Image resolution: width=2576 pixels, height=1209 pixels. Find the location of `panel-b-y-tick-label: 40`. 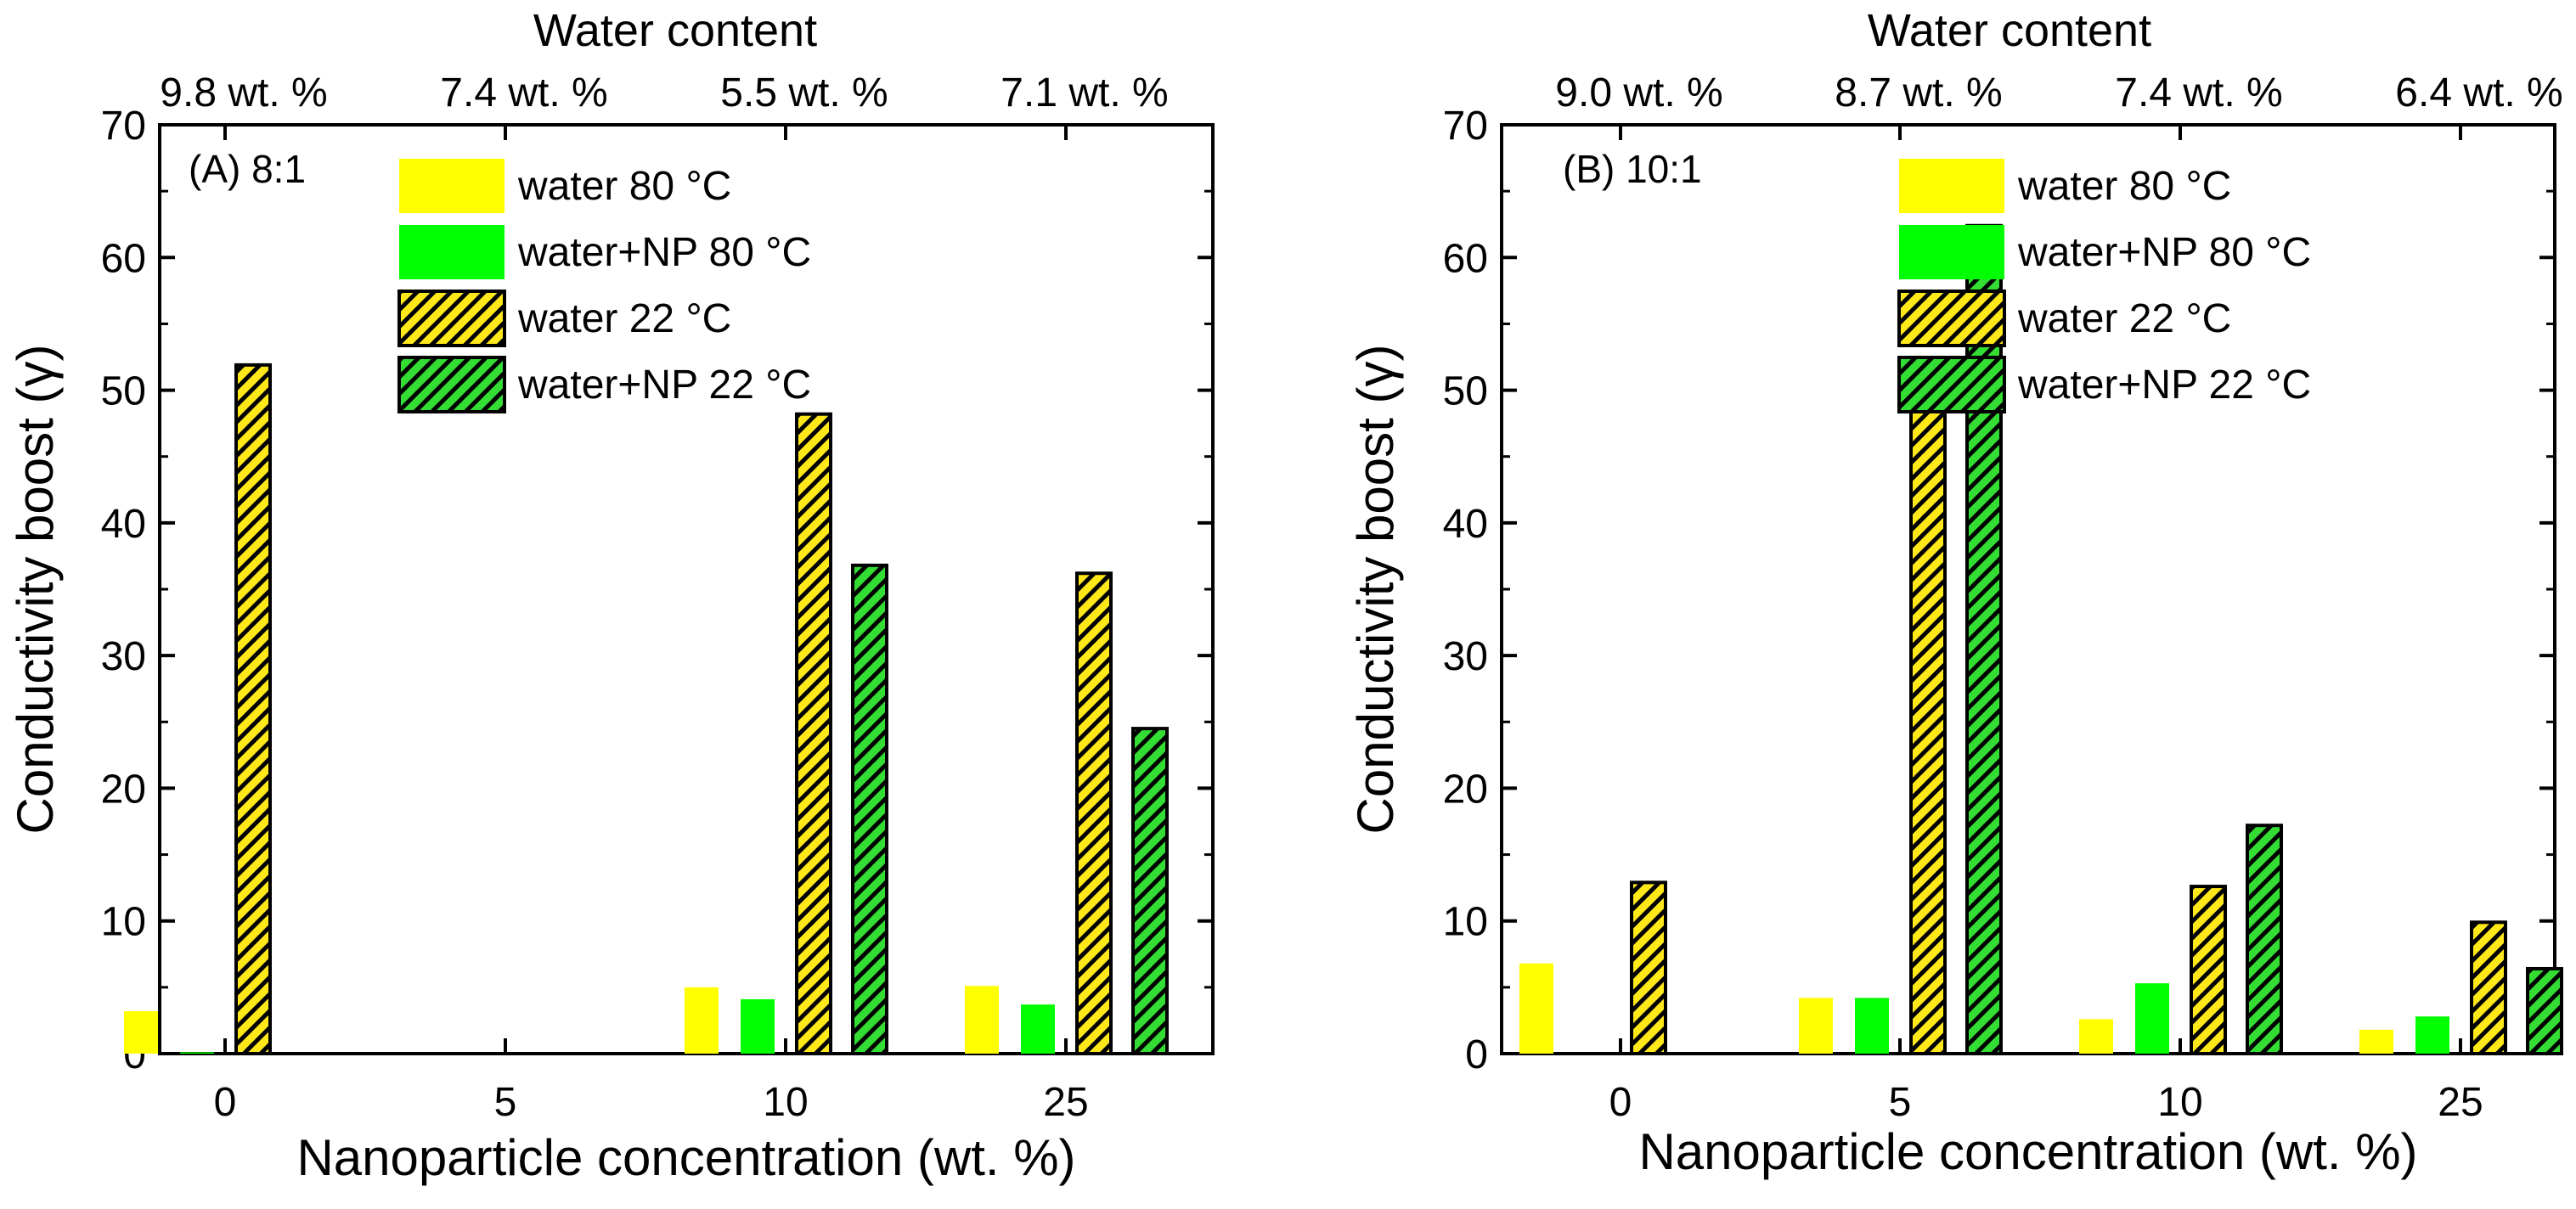

panel-b-y-tick-label: 40 is located at coordinates (1465, 525).